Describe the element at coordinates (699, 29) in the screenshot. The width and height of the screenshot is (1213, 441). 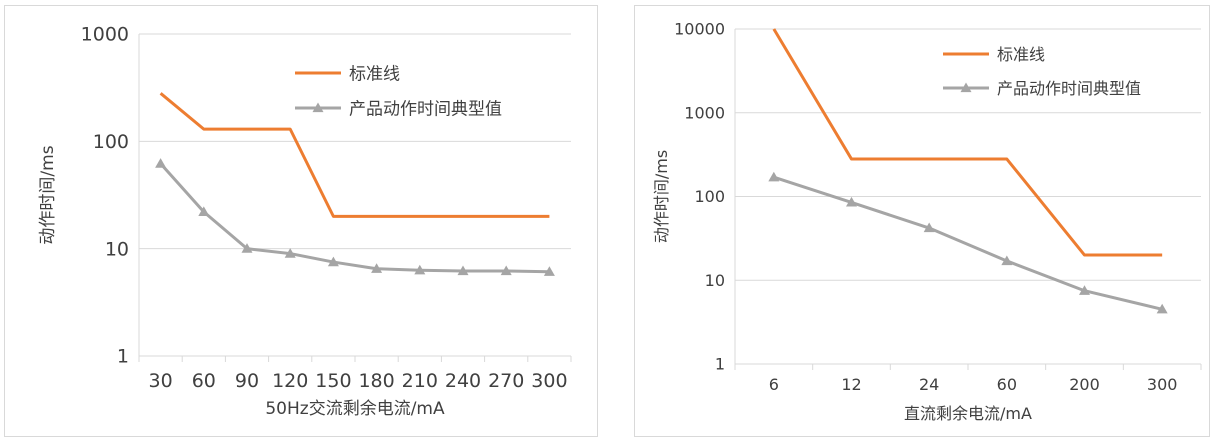
I see `y-tick-label: 10000` at that location.